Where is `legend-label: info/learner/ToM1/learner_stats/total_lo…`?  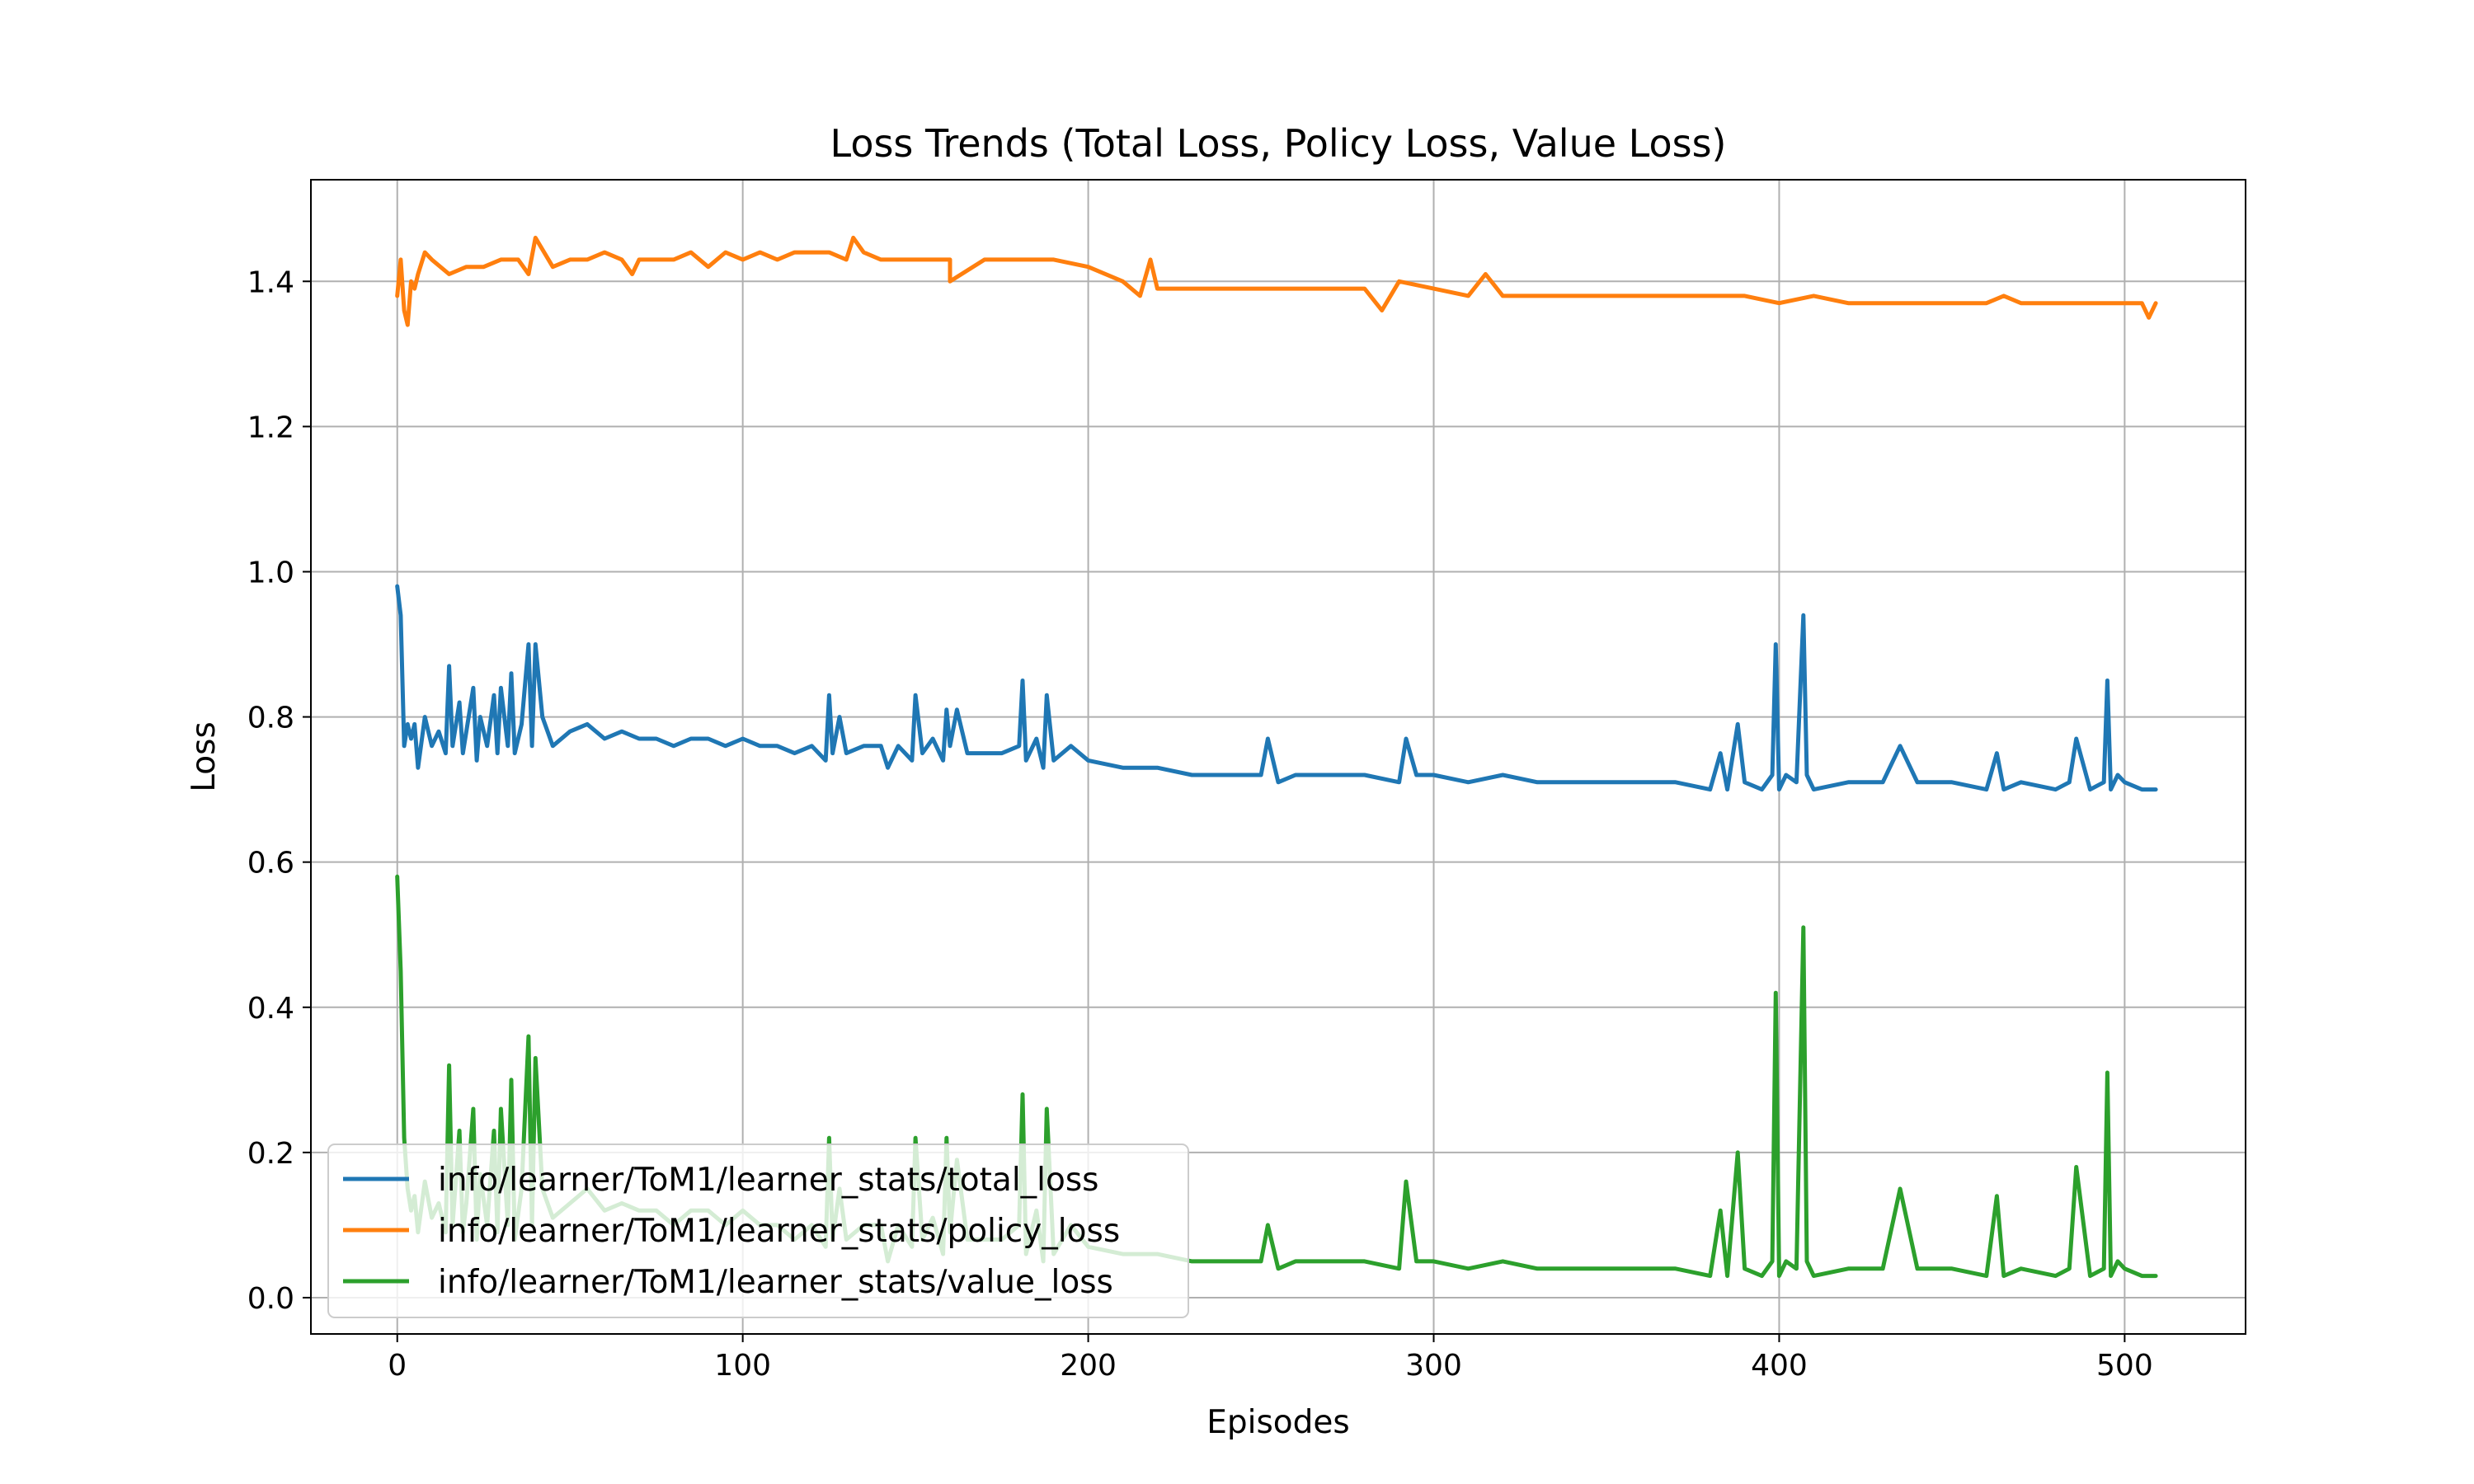
legend-label: info/learner/ToM1/learner_stats/total_lo… is located at coordinates (768, 1180).